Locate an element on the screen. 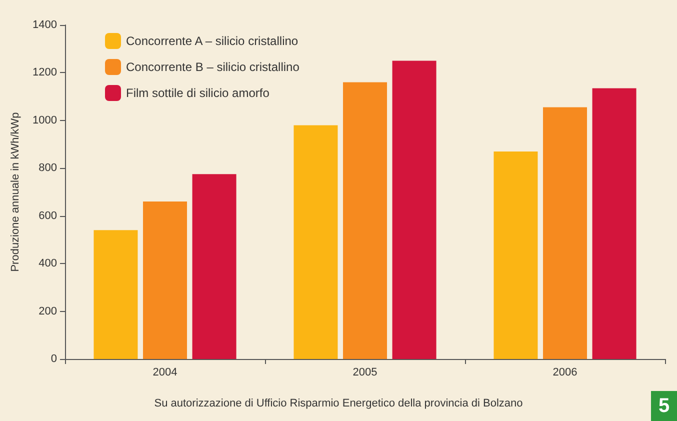  legend-label: Concorrente A – silicio cristallino is located at coordinates (212, 41).